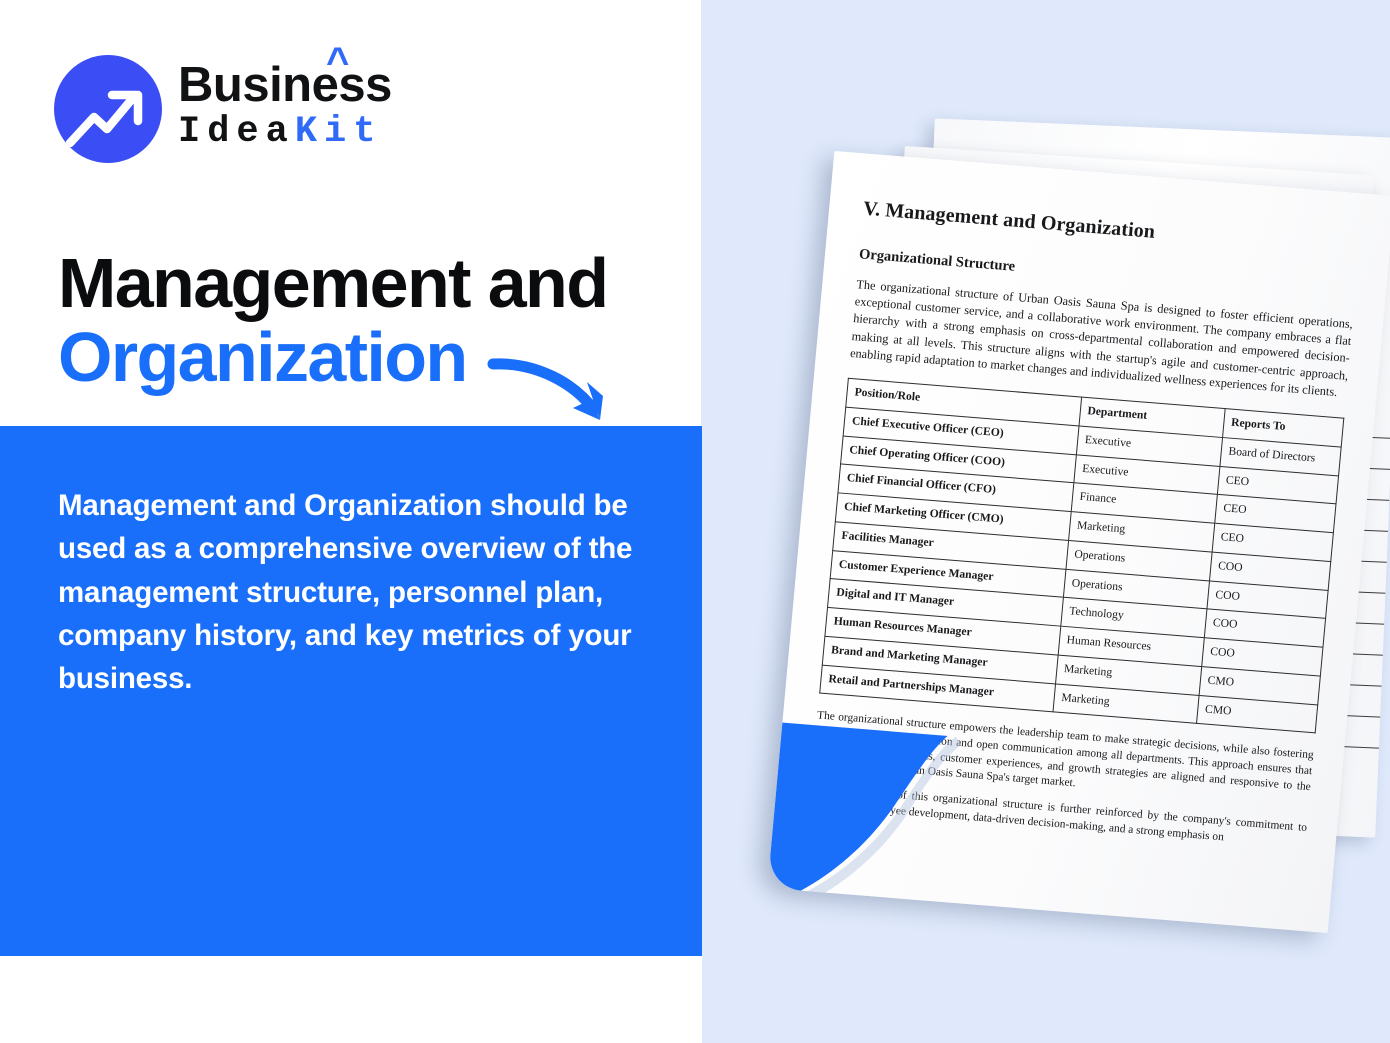  Describe the element at coordinates (333, 283) in the screenshot. I see `page-title-line-1: Management and` at that location.